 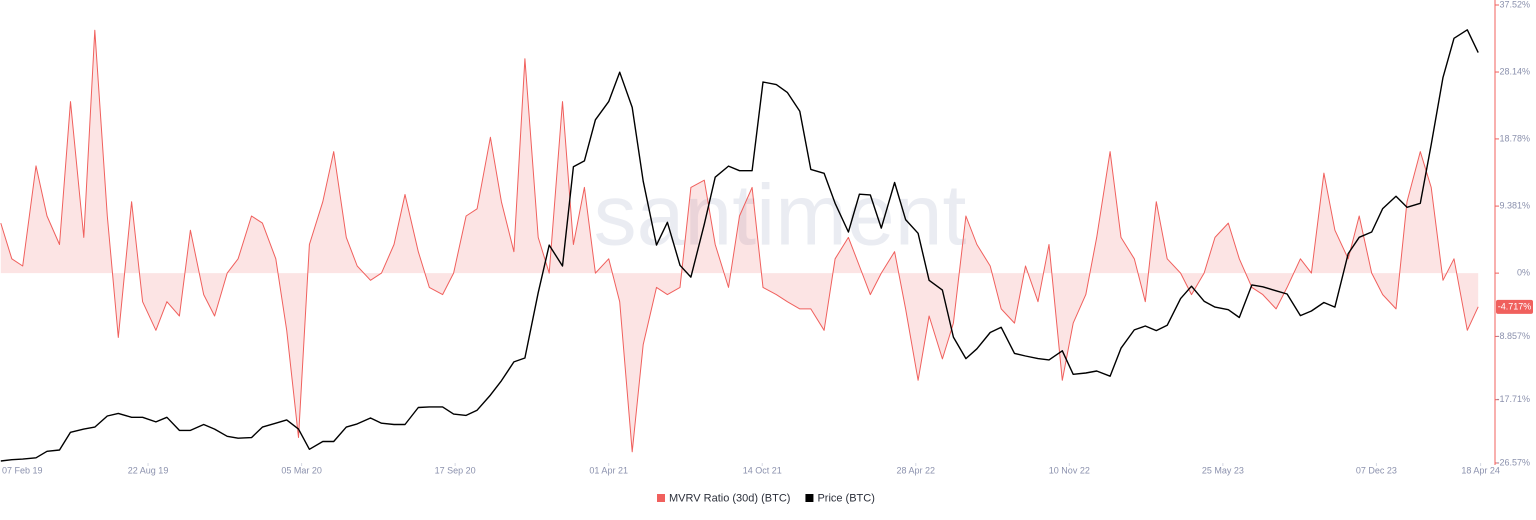 I want to click on y-tick-label: -26.57%, so click(x=1513, y=462).